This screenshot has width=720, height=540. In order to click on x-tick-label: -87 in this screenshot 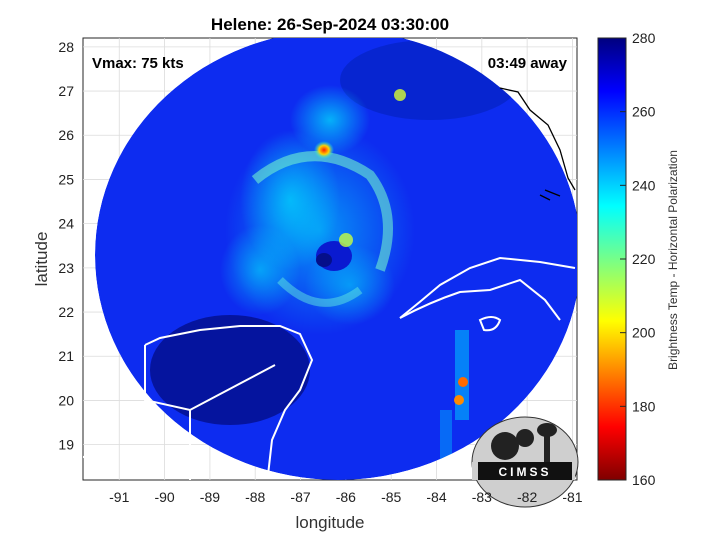, I will do `click(300, 497)`.